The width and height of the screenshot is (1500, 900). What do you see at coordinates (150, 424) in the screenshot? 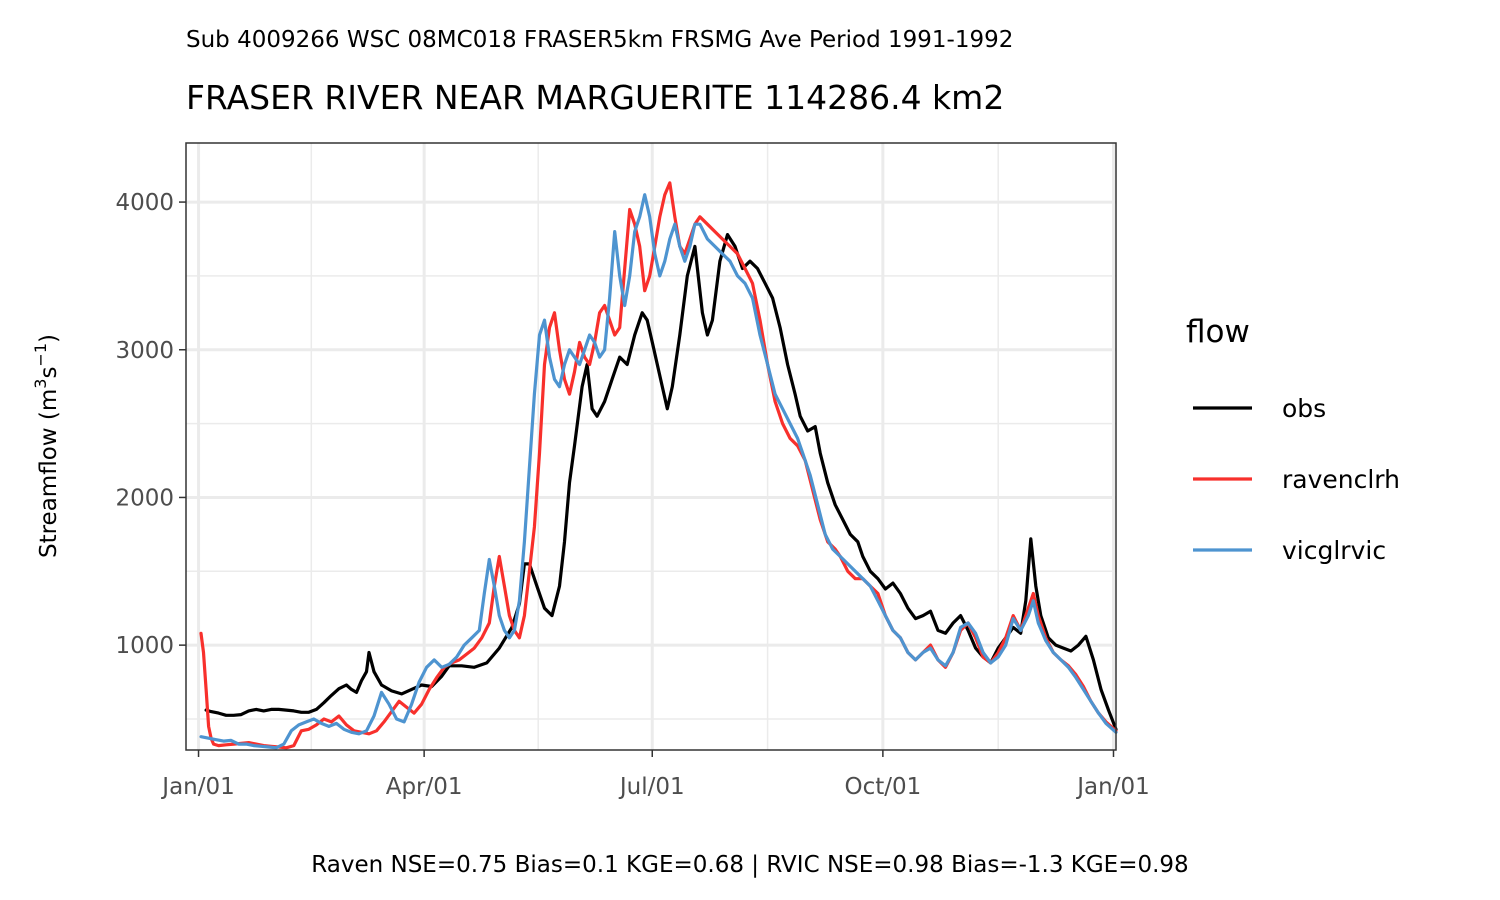
I see `y-axis: 1000 2000 3000 4000` at bounding box center [150, 424].